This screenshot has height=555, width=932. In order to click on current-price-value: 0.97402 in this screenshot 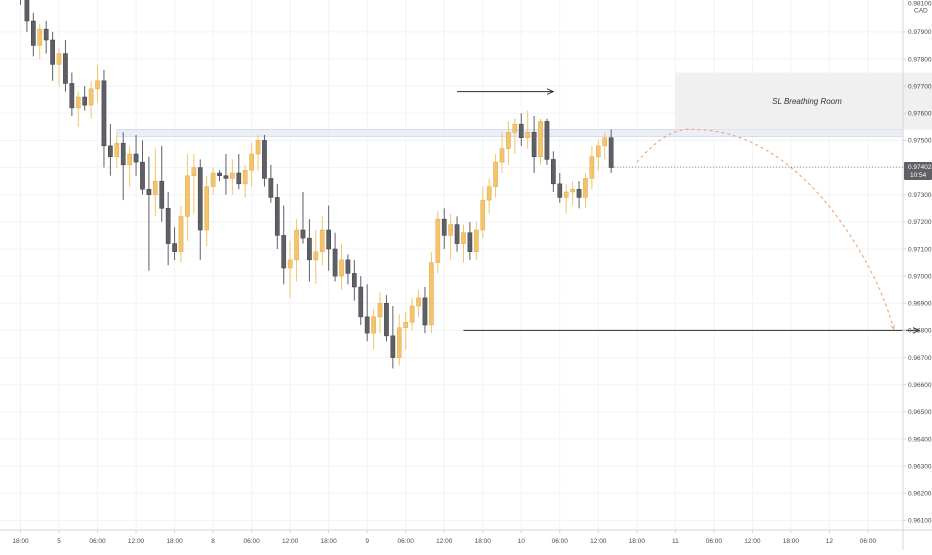, I will do `click(920, 167)`.